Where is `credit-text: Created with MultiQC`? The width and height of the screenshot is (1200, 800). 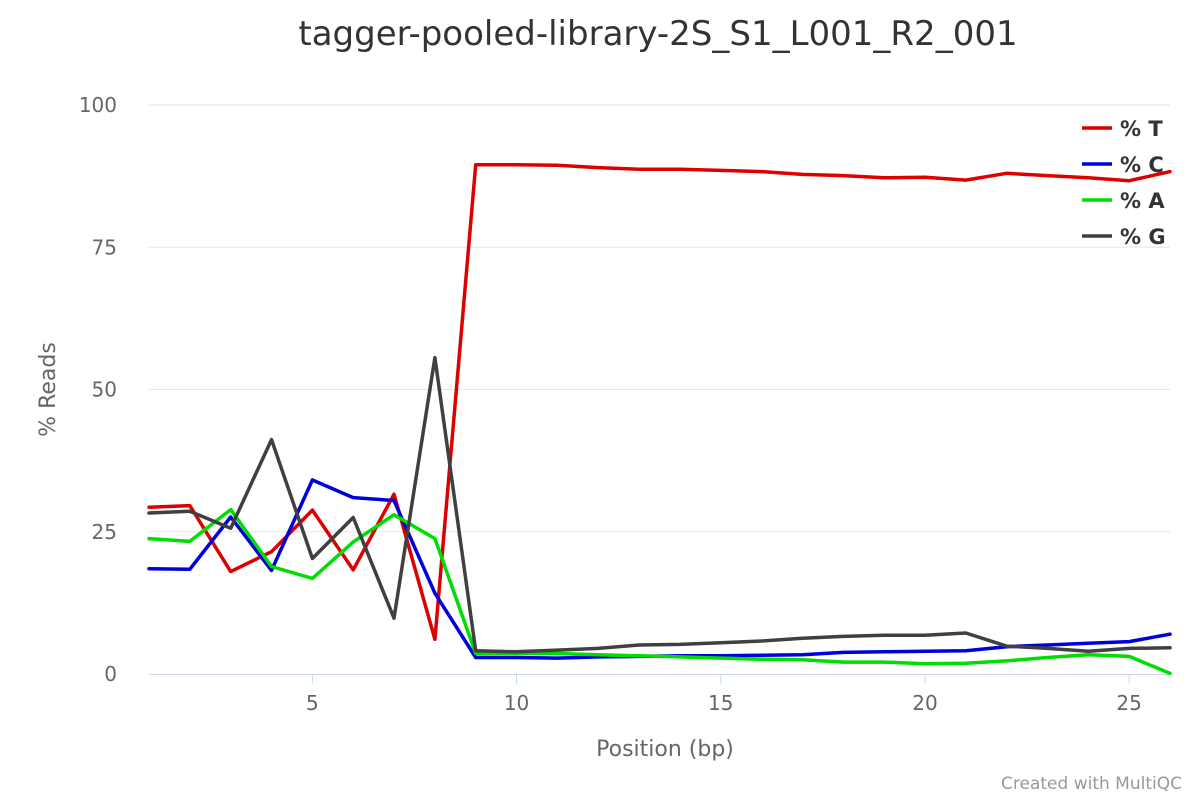
credit-text: Created with MultiQC is located at coordinates (1091, 784).